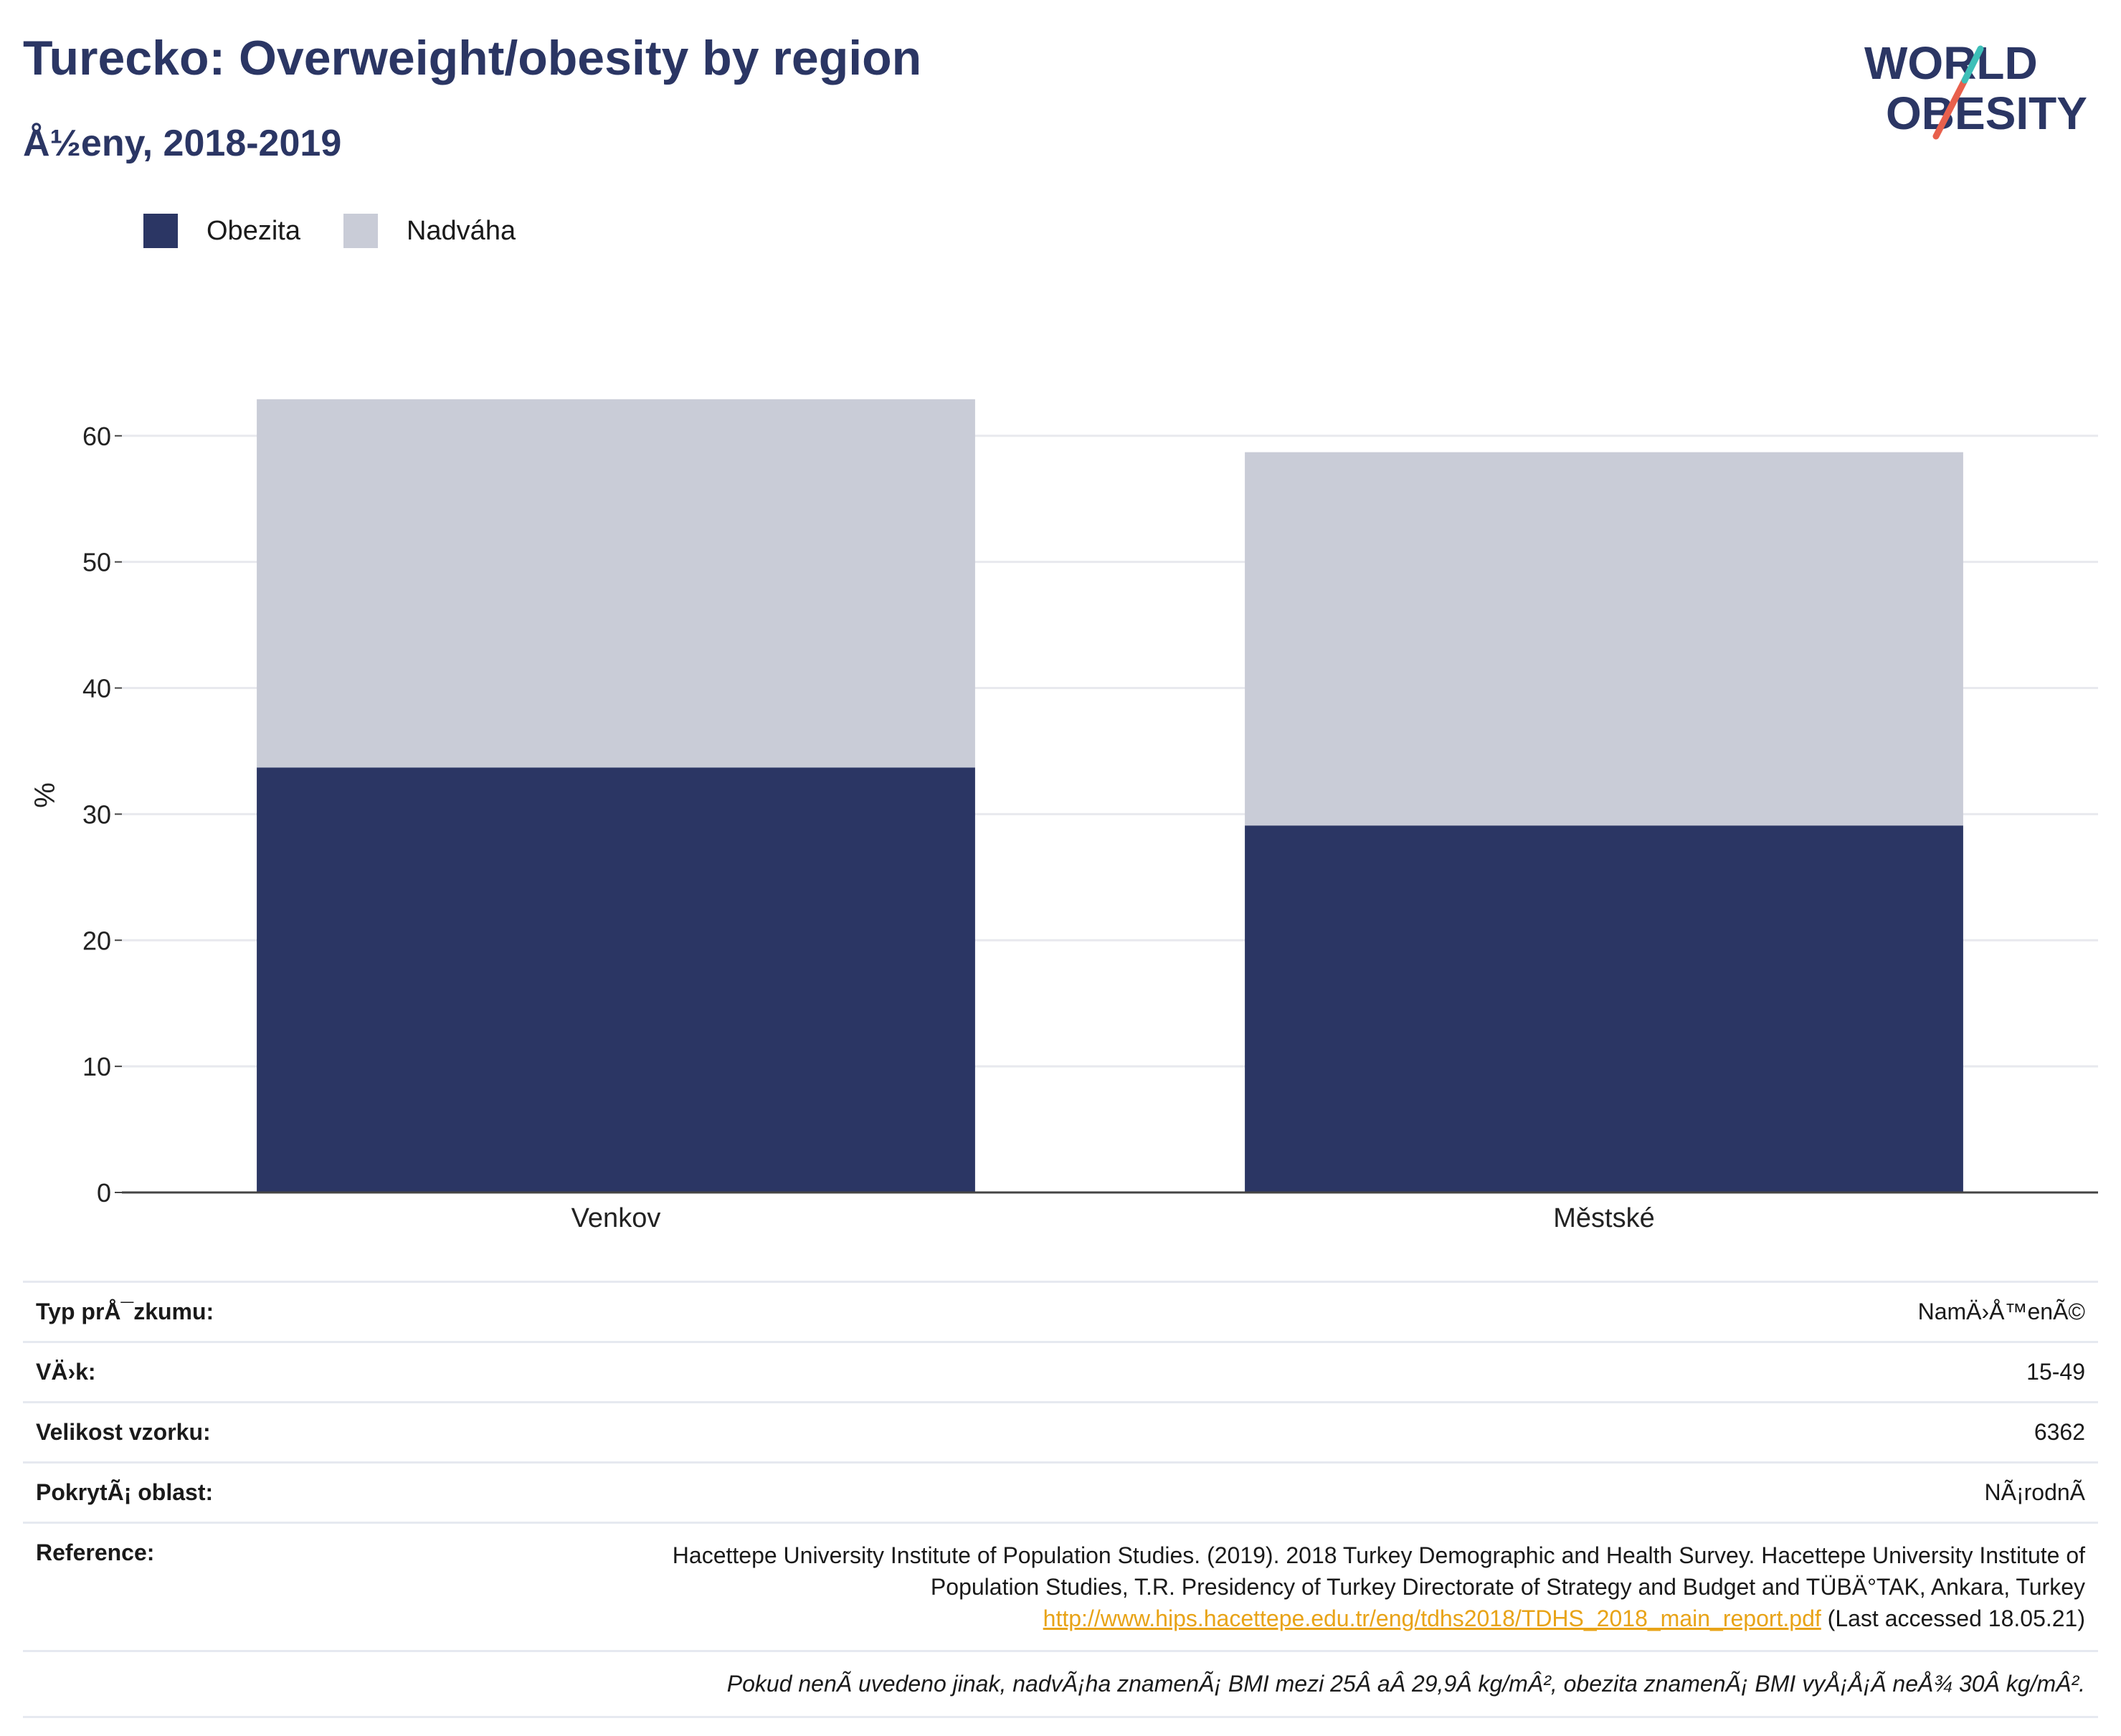 The height and width of the screenshot is (1736, 2121). Describe the element at coordinates (96, 688) in the screenshot. I see `y-tick-label: 40` at that location.